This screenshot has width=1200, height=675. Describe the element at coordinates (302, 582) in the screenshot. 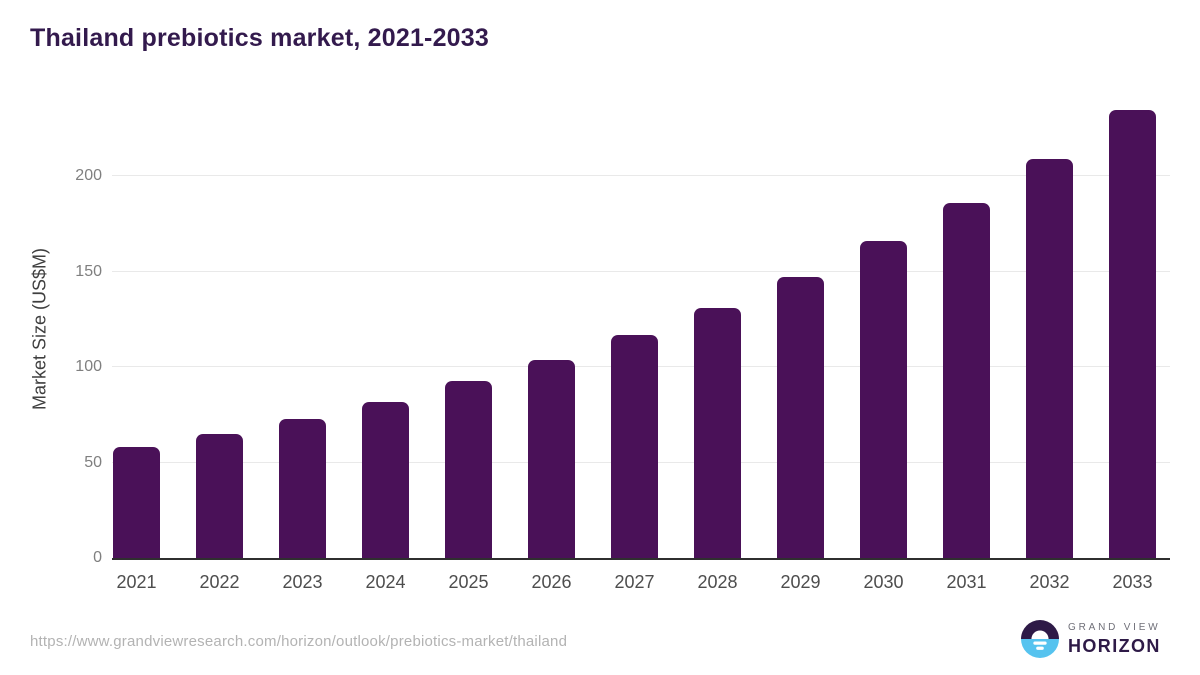

I see `x-tick-label-2023: 2023` at that location.